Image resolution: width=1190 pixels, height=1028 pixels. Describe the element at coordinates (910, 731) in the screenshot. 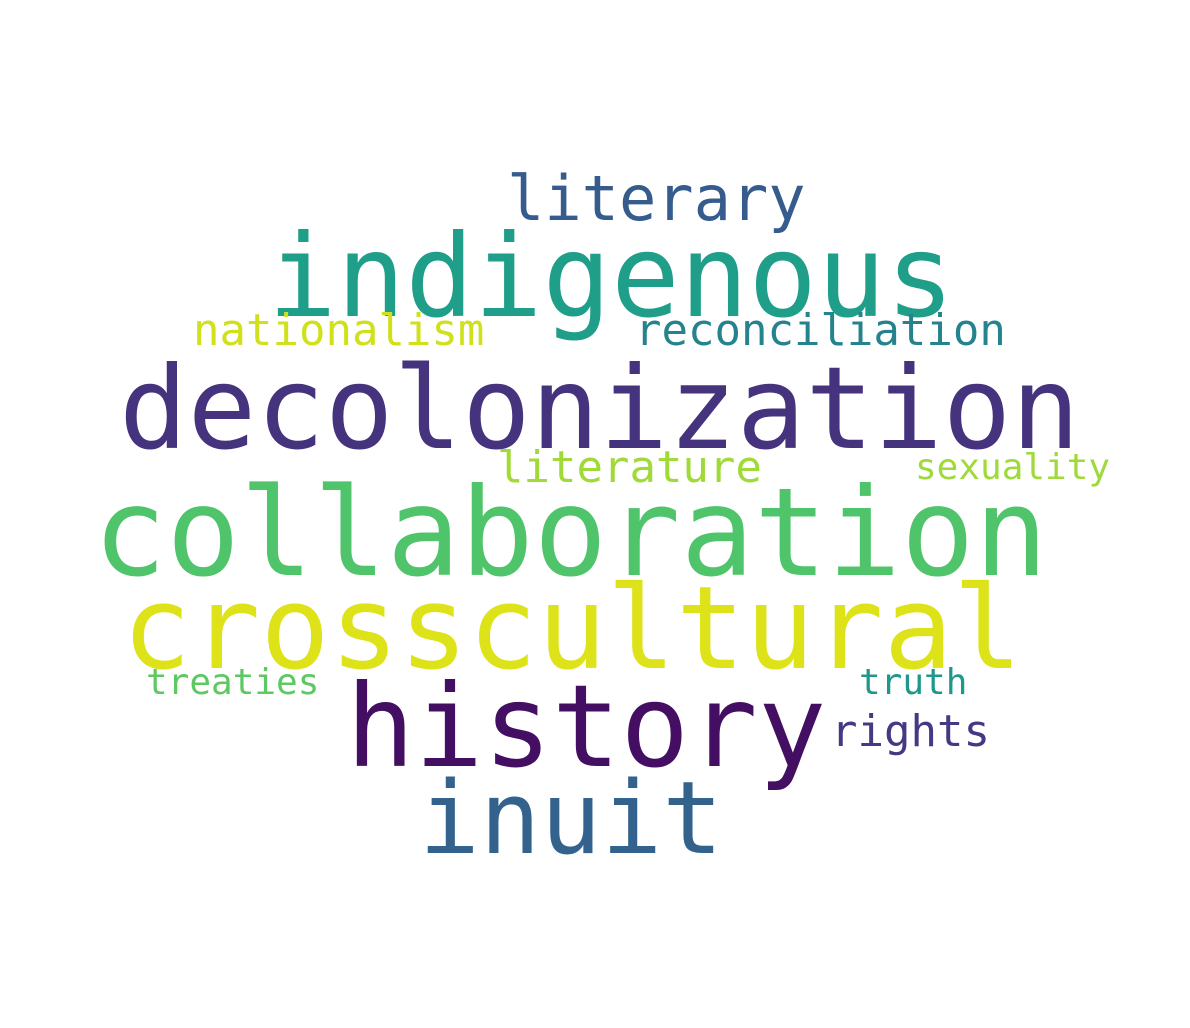

I see `word-rights: rights` at that location.